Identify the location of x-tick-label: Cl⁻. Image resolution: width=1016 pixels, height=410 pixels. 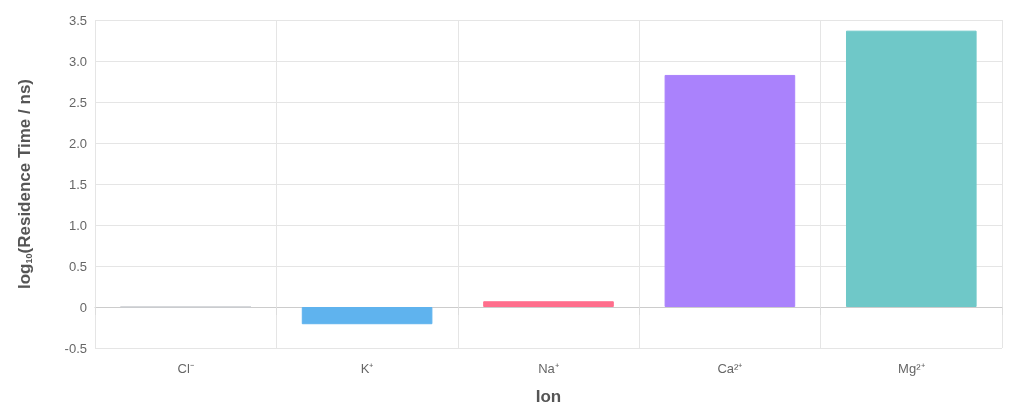
(185, 368).